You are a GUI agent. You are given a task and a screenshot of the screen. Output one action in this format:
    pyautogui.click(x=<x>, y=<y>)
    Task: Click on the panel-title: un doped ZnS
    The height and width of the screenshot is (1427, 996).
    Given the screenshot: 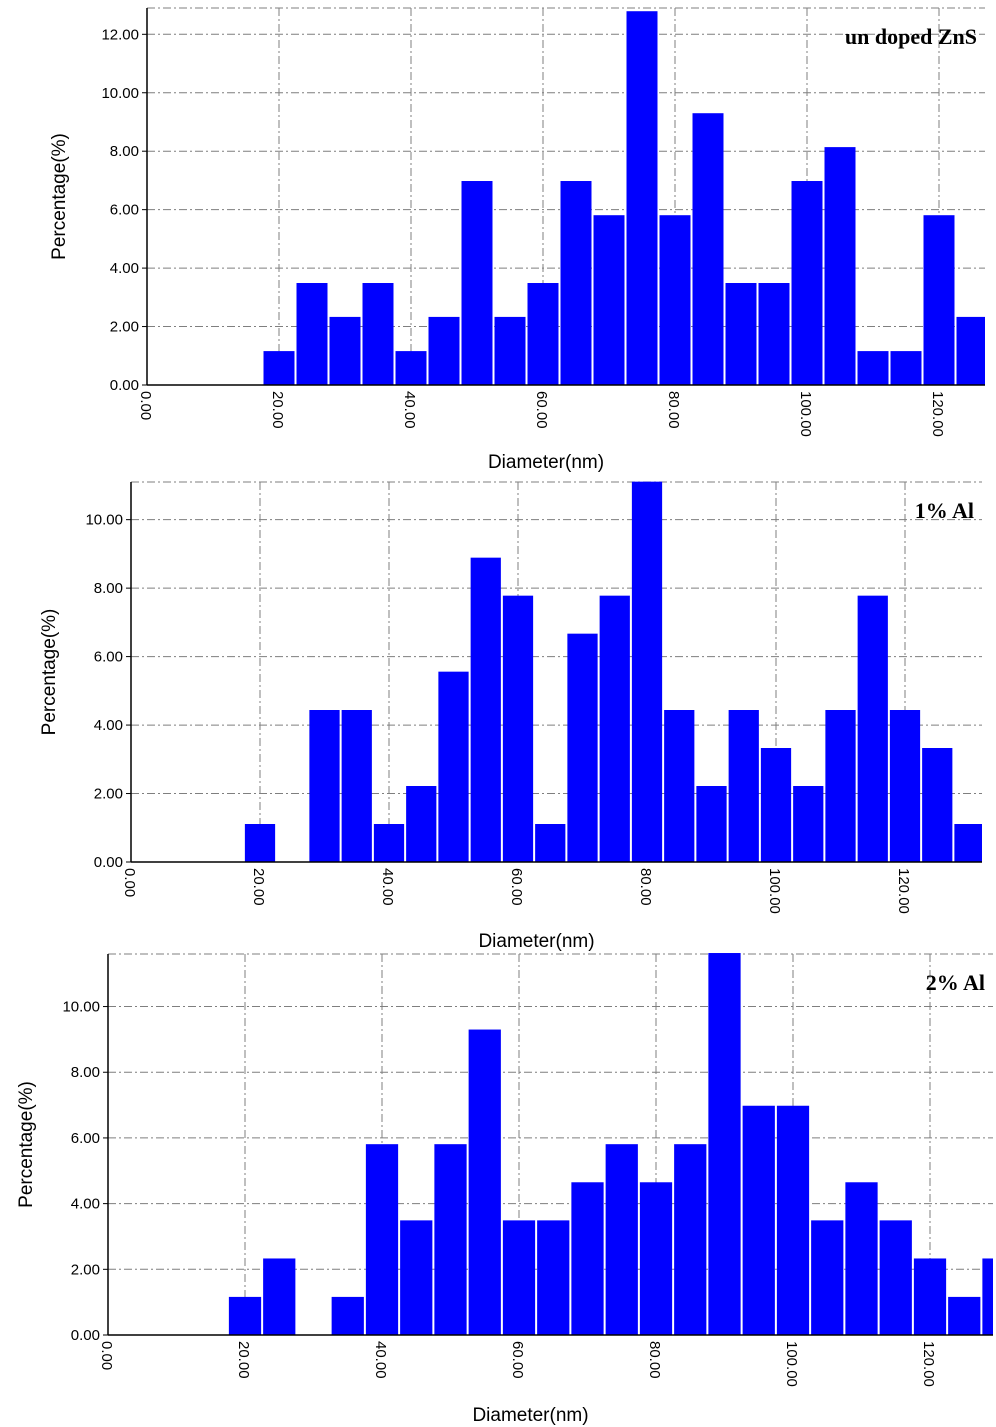 What is the action you would take?
    pyautogui.click(x=911, y=36)
    